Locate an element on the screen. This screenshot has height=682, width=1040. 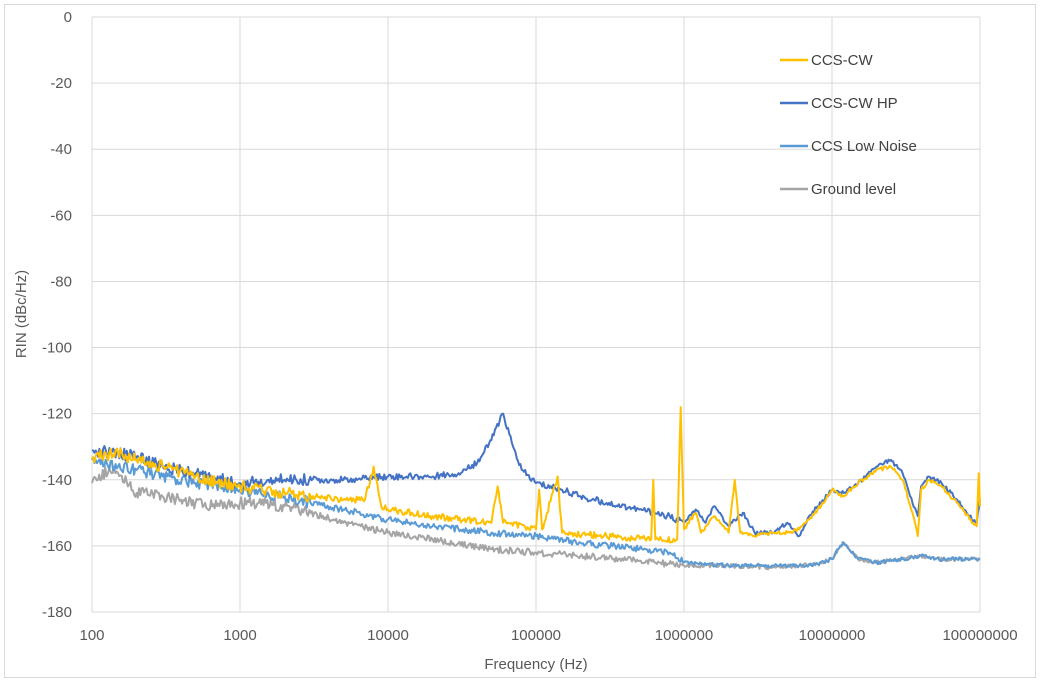
y-tick-label: -160 is located at coordinates (57, 546).